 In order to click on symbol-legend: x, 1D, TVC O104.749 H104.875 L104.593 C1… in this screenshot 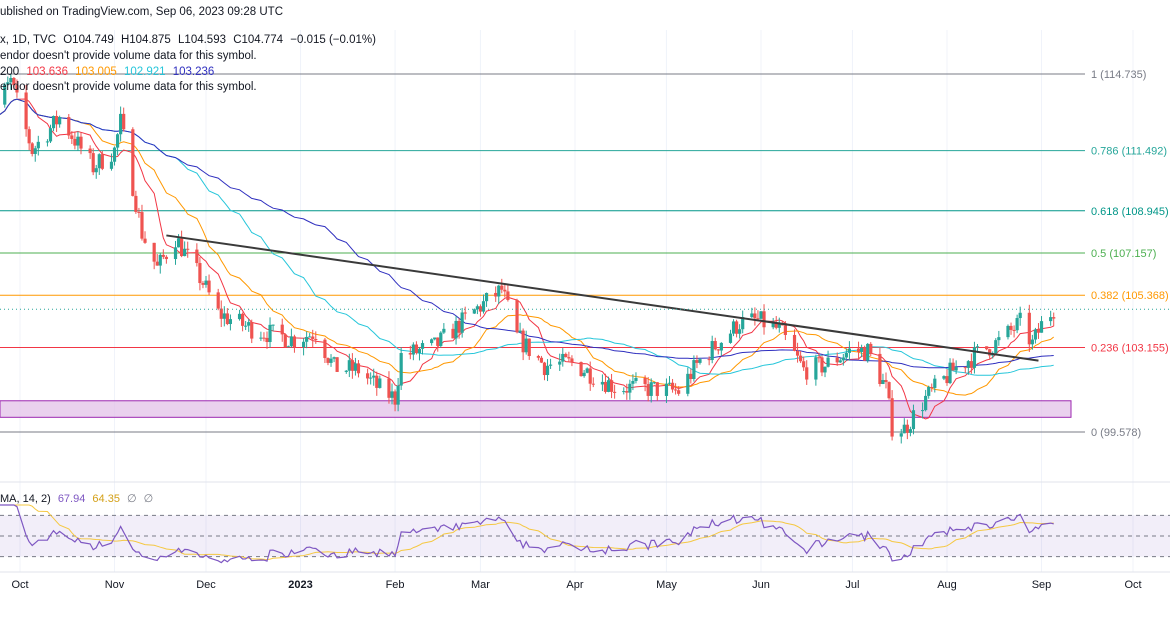, I will do `click(190, 40)`.